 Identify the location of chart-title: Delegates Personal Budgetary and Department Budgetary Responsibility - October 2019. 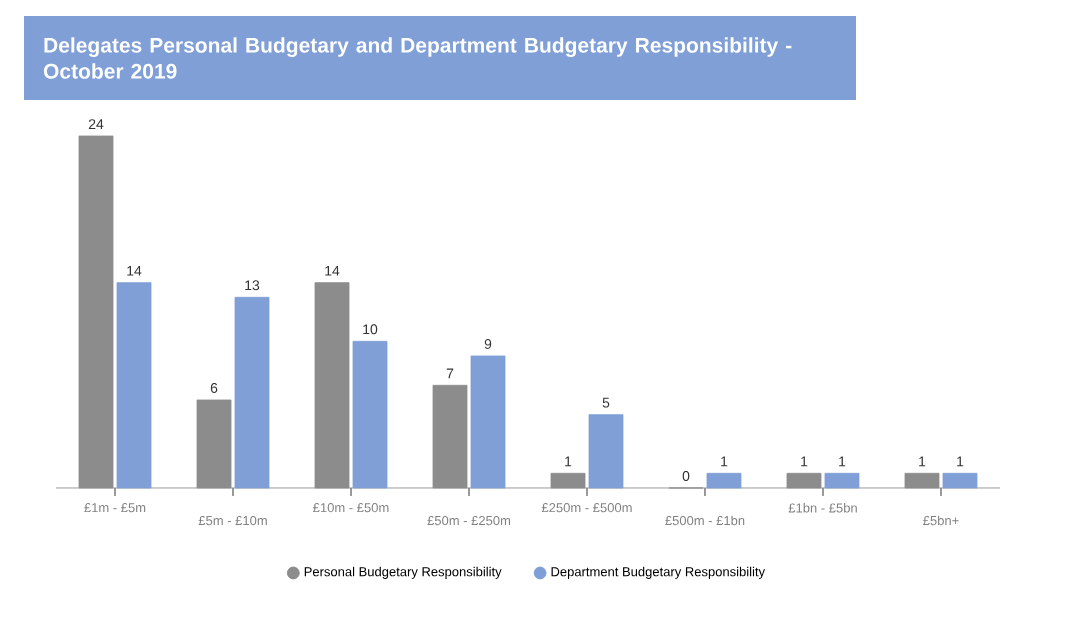
(417, 58).